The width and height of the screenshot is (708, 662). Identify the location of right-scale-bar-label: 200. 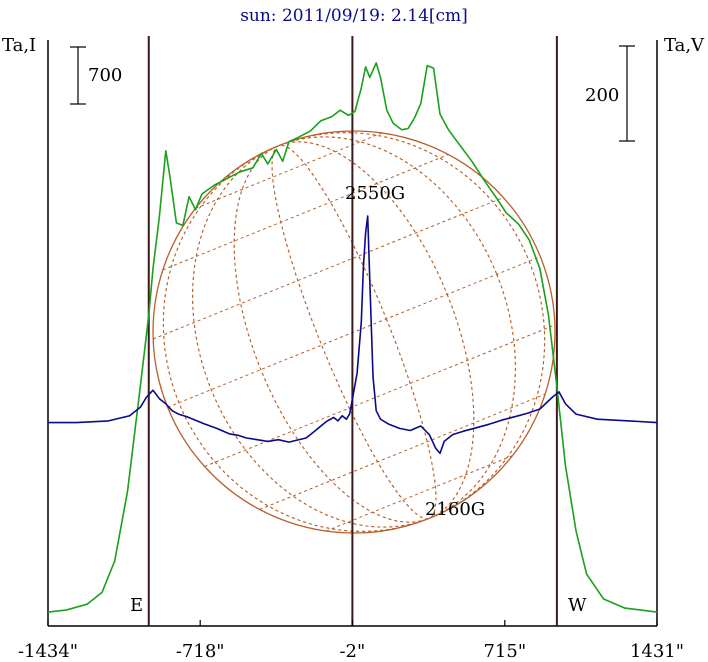
(602, 95).